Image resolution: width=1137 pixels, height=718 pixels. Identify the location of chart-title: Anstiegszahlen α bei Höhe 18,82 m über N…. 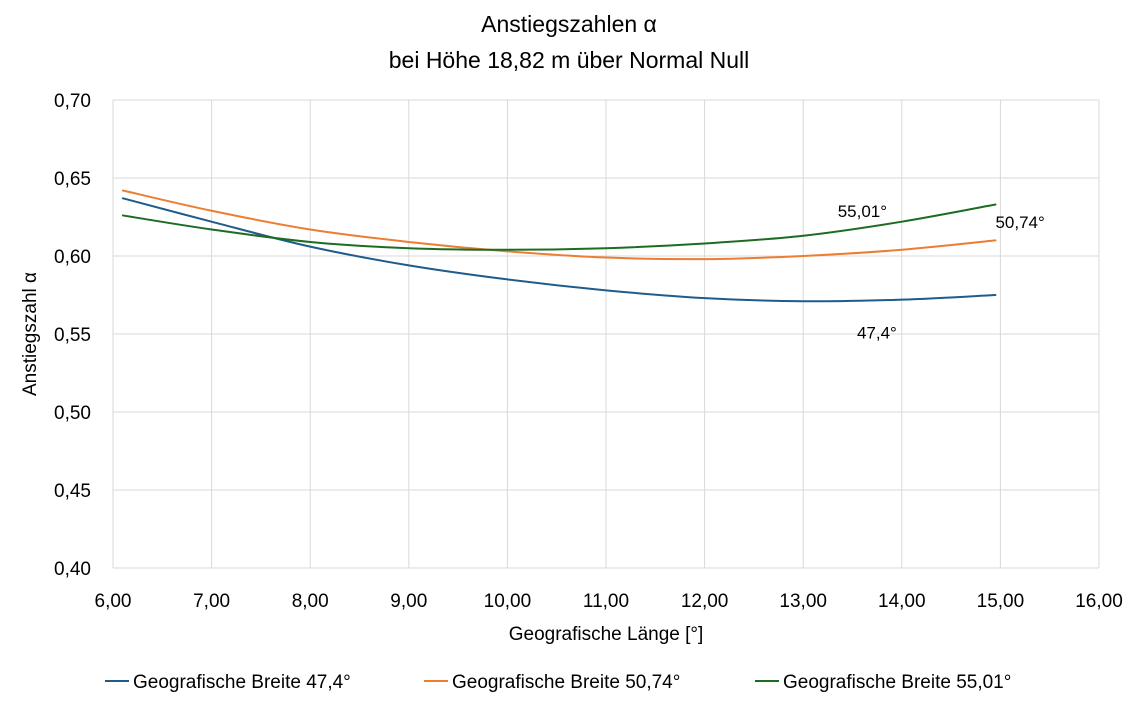
(569, 42).